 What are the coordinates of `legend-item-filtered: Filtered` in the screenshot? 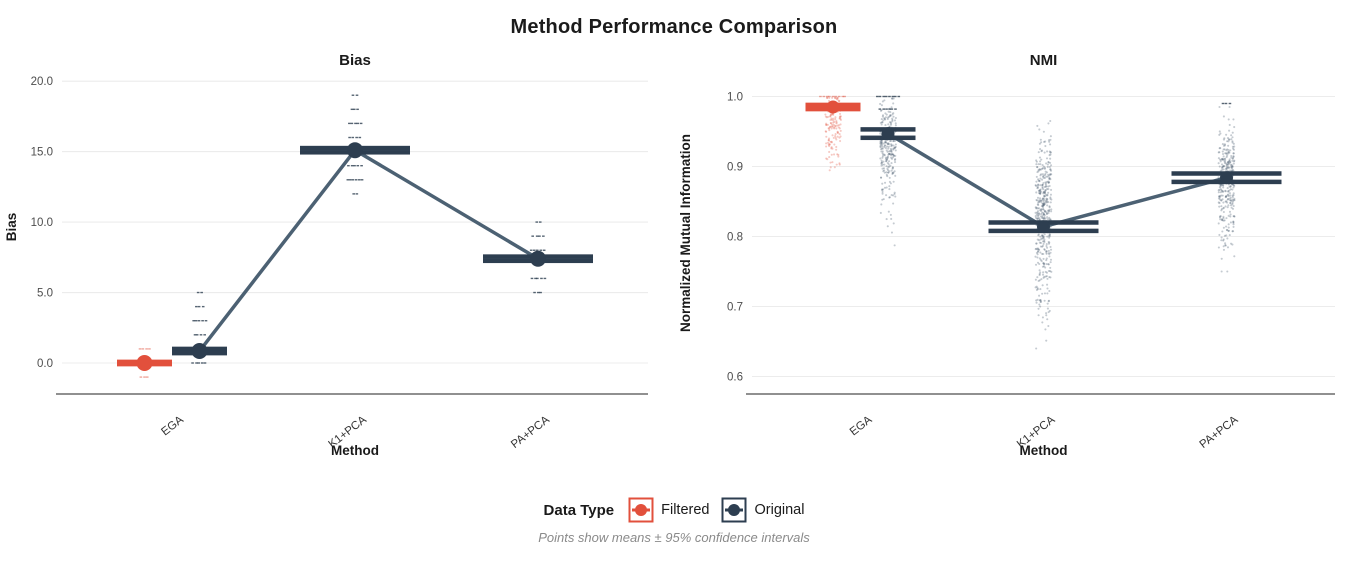 It's located at (668, 510).